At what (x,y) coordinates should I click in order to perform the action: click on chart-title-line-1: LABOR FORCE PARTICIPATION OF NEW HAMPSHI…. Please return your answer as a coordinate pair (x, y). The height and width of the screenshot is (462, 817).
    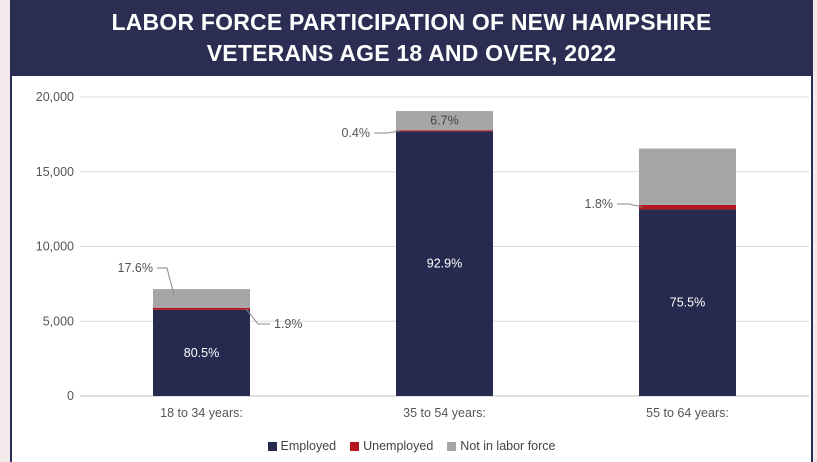
    Looking at the image, I should click on (411, 22).